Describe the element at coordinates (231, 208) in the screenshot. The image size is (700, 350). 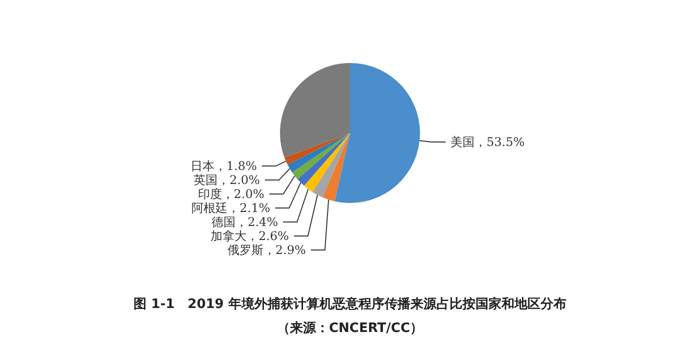
I see `slice-label: 阿根廷，2.1%` at that location.